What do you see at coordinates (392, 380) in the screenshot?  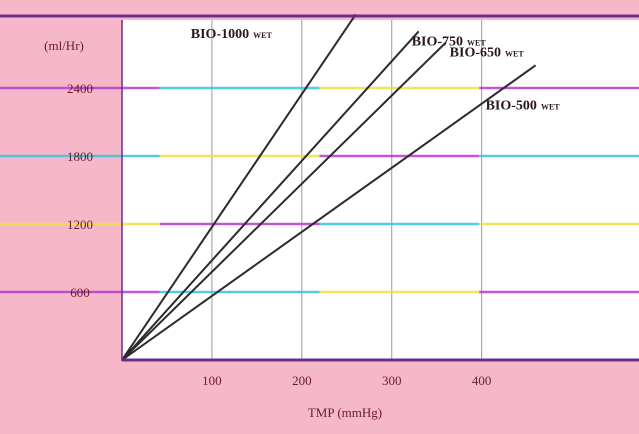 I see `x-tick-label: 300` at bounding box center [392, 380].